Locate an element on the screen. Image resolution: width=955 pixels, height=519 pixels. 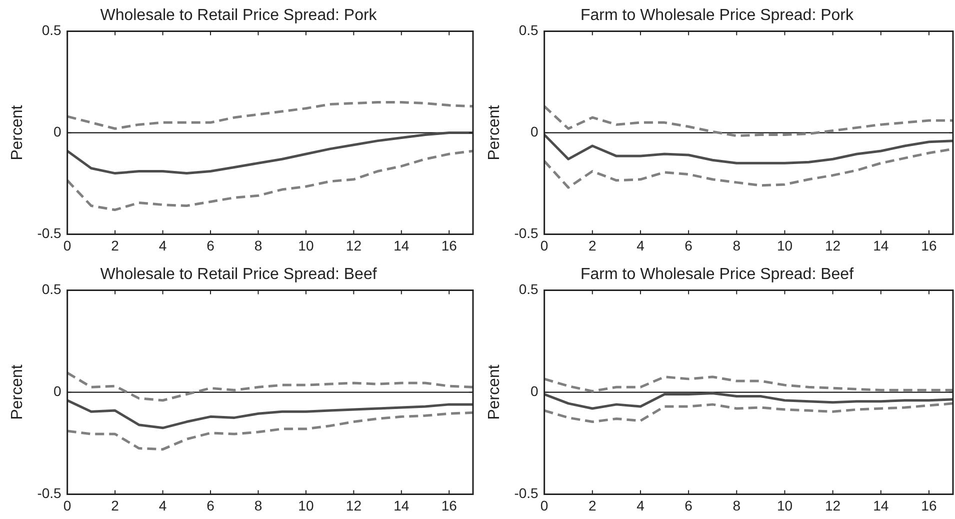
chart-title: Farm to Wholesale Price Spread: Pork is located at coordinates (717, 15).